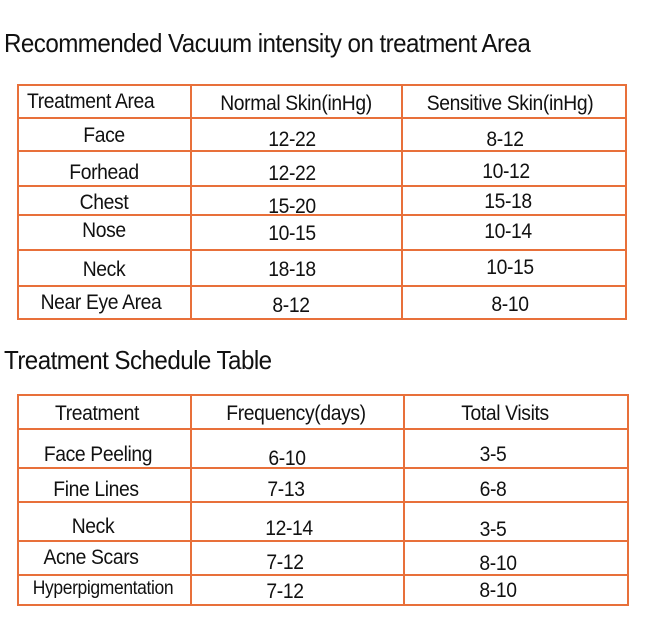 Image resolution: width=655 pixels, height=617 pixels. Describe the element at coordinates (510, 304) in the screenshot. I see `vacuum-sensitive-cell: 8-10` at that location.